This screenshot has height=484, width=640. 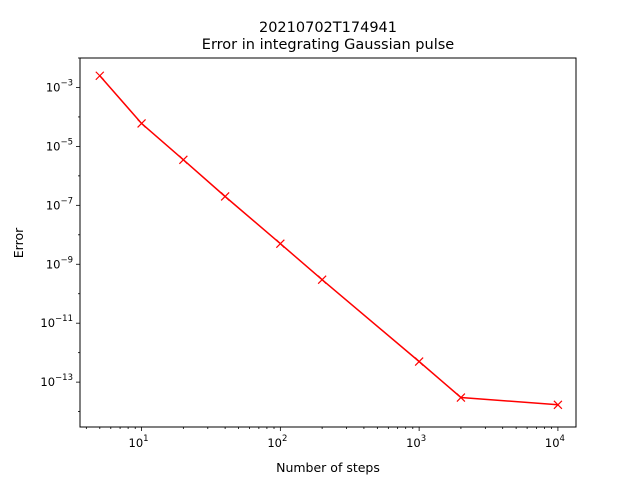 What do you see at coordinates (56, 322) in the screenshot?
I see `y-tick-label: 10⁻¹¹` at bounding box center [56, 322].